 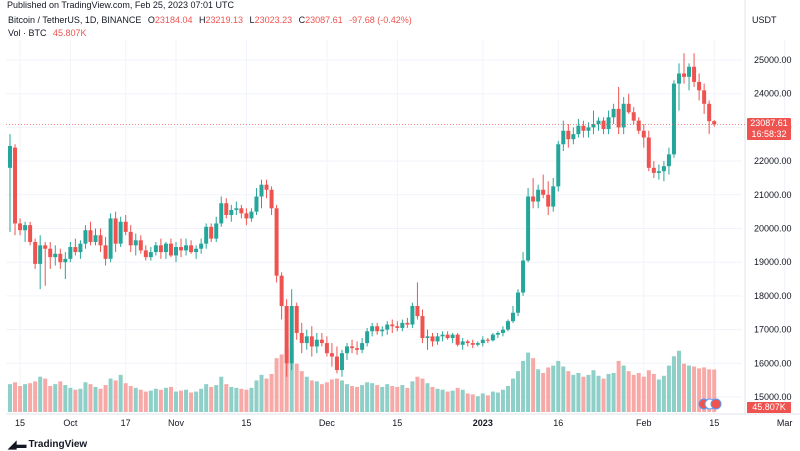 I want to click on x-tick-label: 15, so click(x=20, y=423).